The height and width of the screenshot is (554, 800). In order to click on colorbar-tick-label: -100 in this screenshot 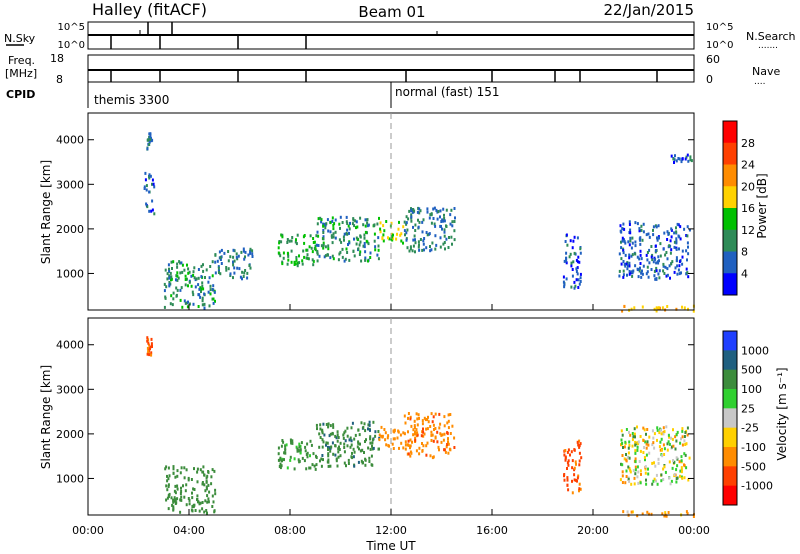, I will do `click(753, 447)`.